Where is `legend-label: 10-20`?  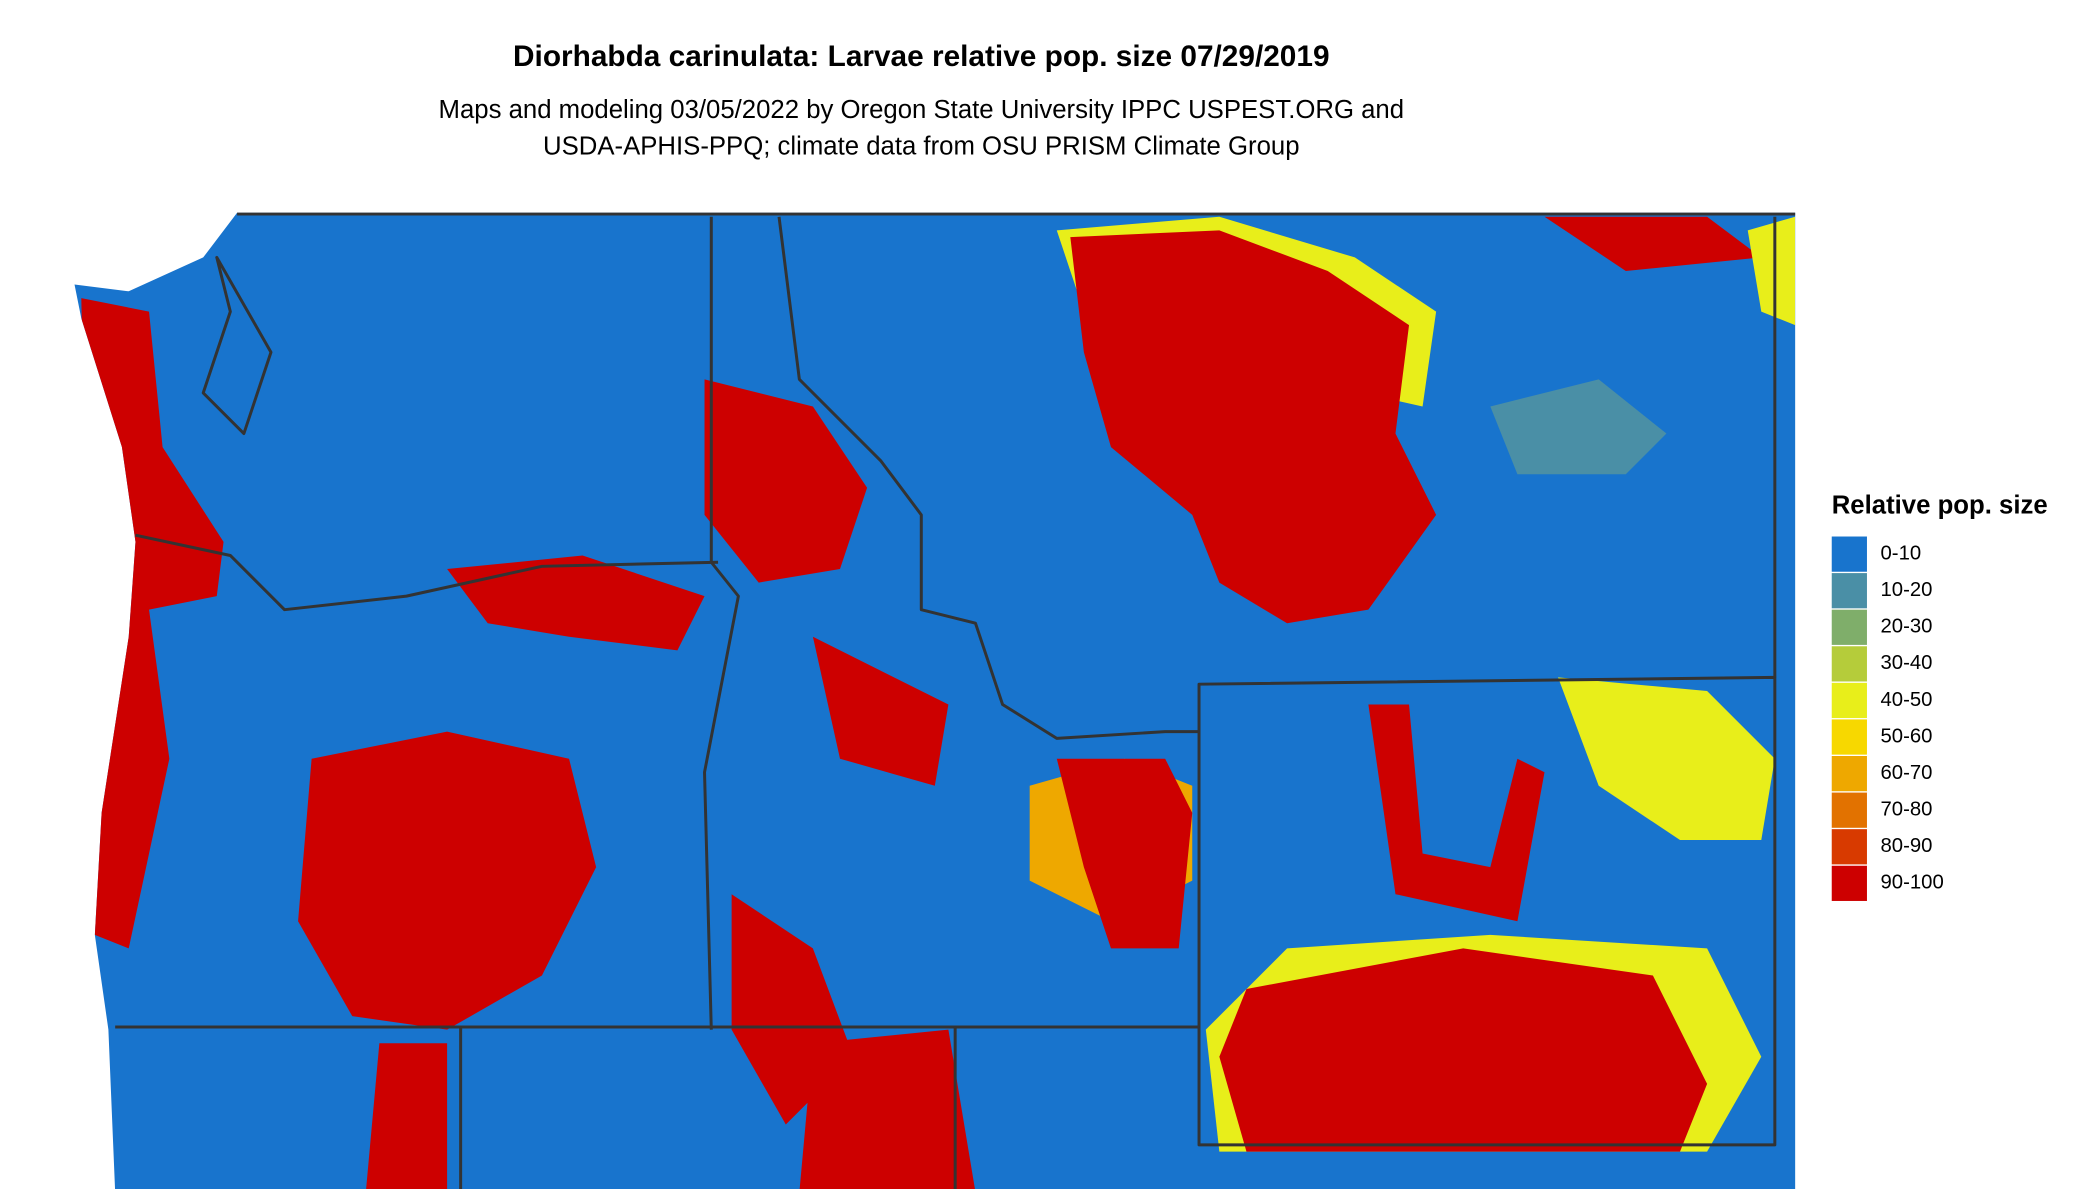
legend-label: 10-20 is located at coordinates (1907, 590).